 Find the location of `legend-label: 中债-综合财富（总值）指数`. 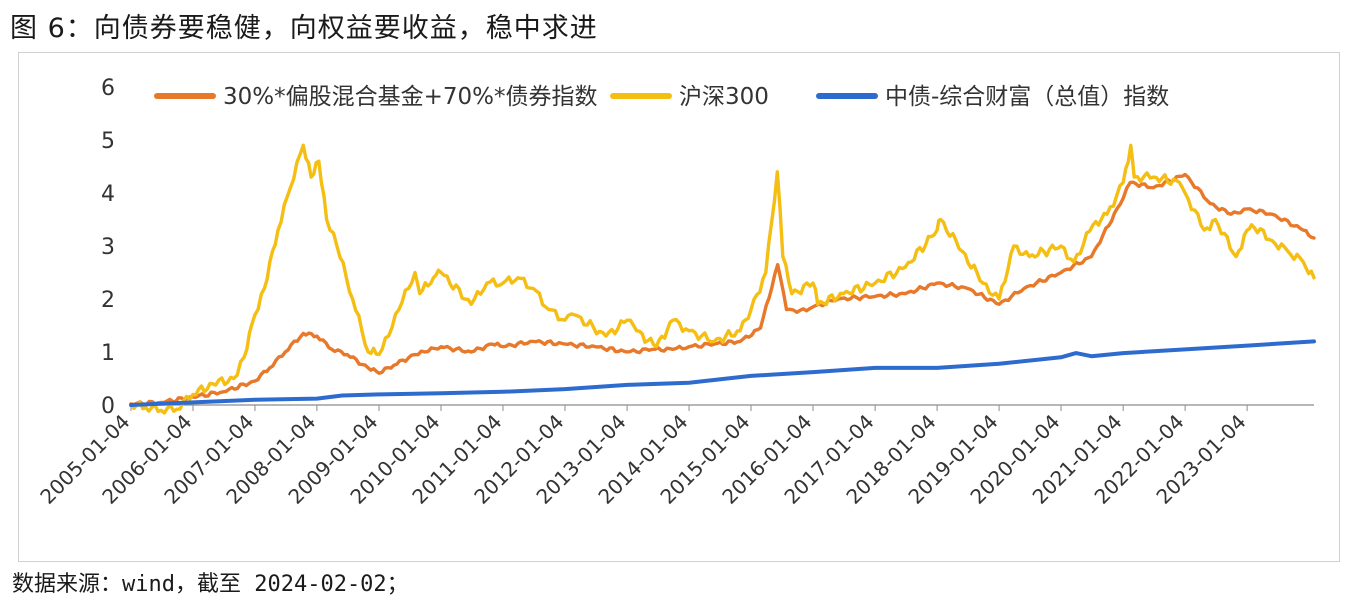

legend-label: 中债-综合财富（总值）指数 is located at coordinates (1027, 97).